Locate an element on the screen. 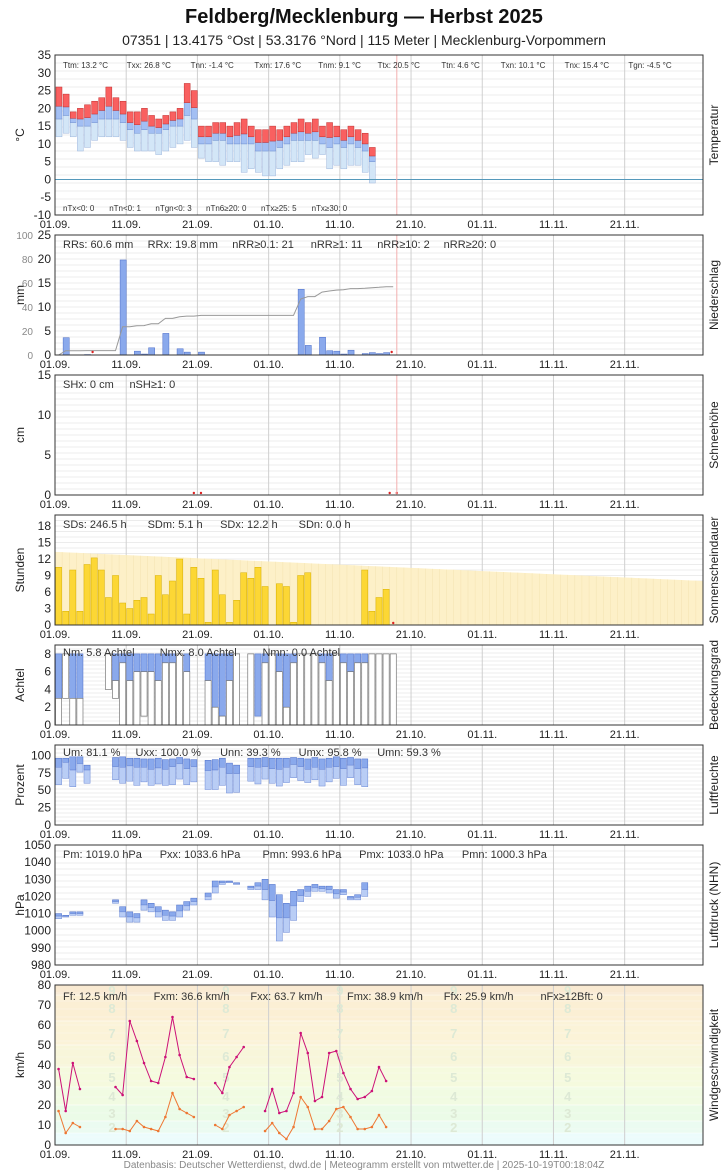  pressure-x-tick-label: 21.10. is located at coordinates (411, 975).